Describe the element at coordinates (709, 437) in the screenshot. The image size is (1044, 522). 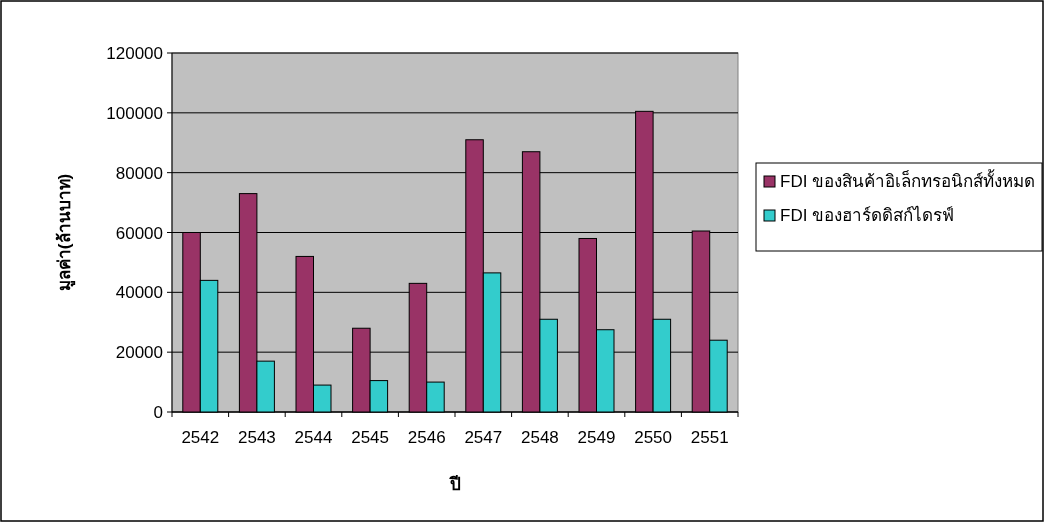
I see `x-tick-label: 2551` at that location.